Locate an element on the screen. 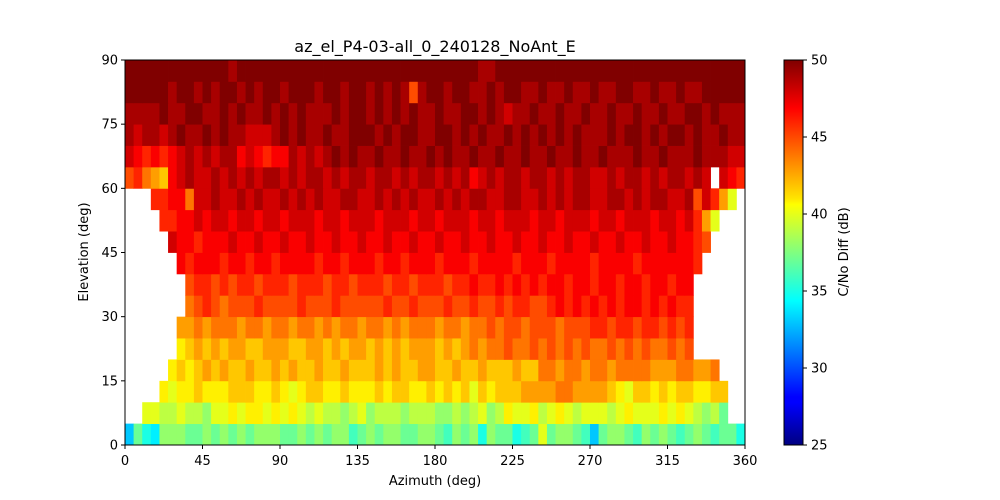 This screenshot has height=500, width=1000. colorbar is located at coordinates (793, 252).